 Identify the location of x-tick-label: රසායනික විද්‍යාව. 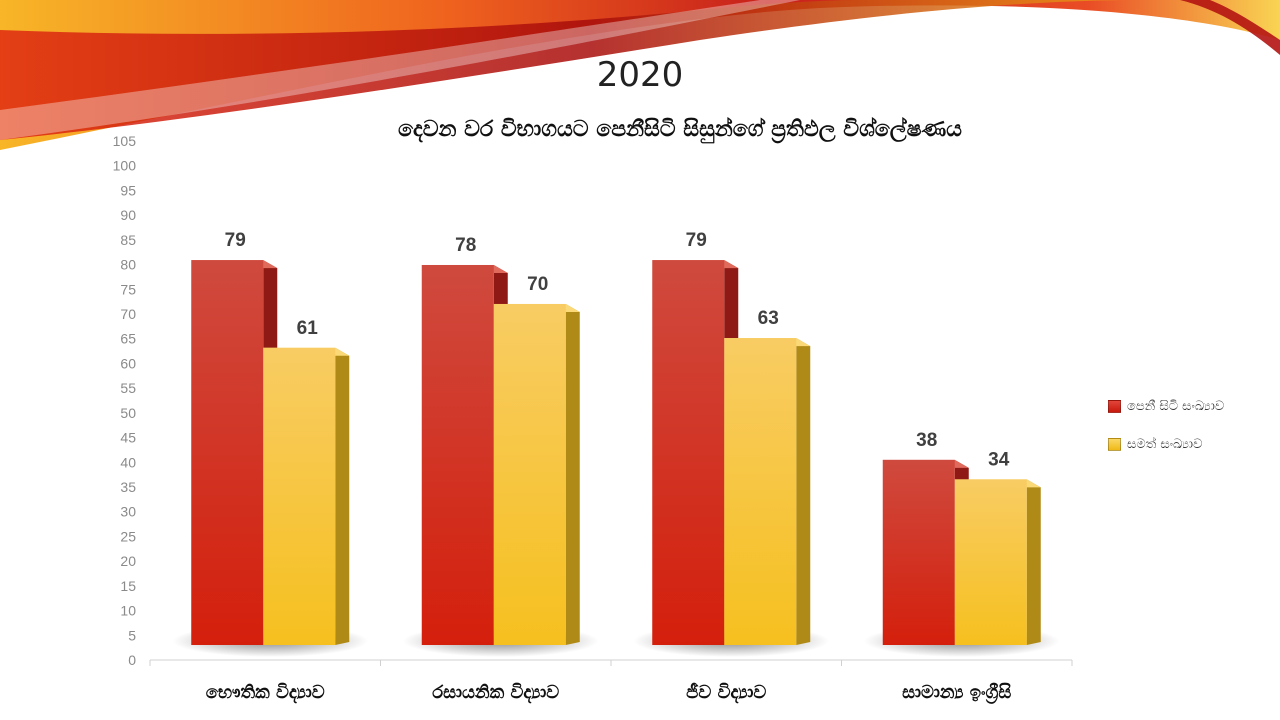
(495, 693).